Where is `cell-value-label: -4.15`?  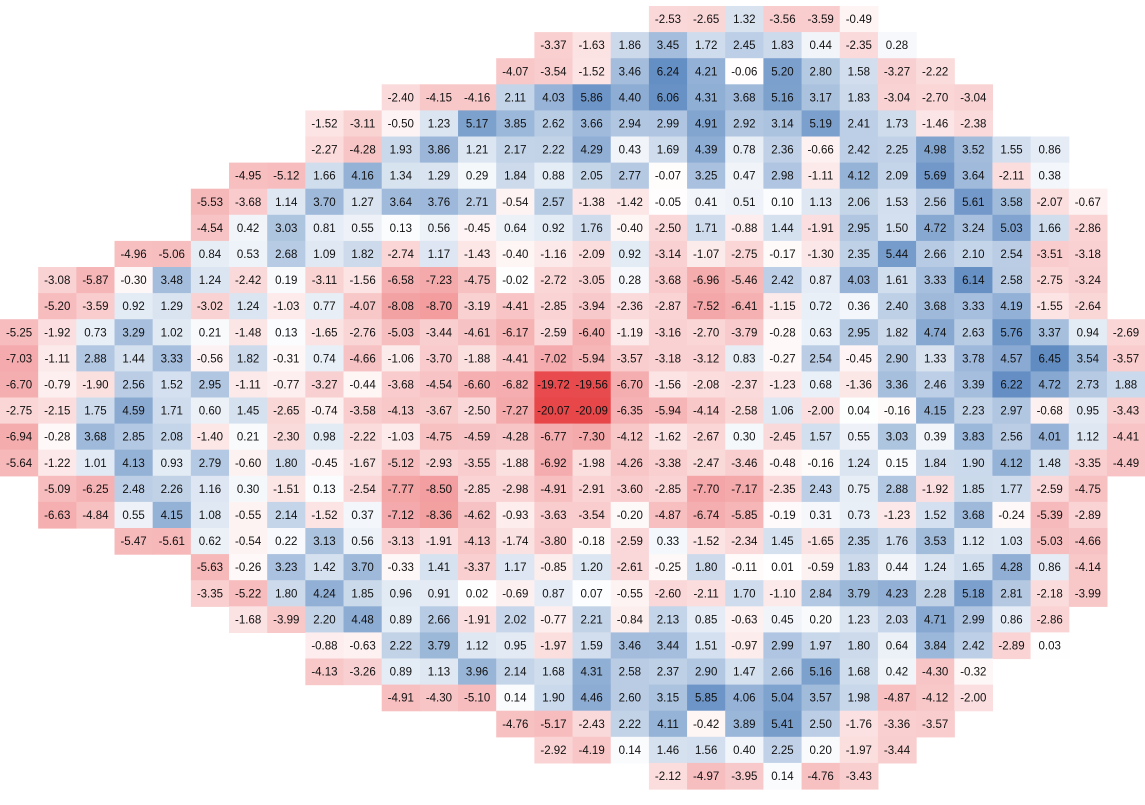
cell-value-label: -4.15 is located at coordinates (439, 98).